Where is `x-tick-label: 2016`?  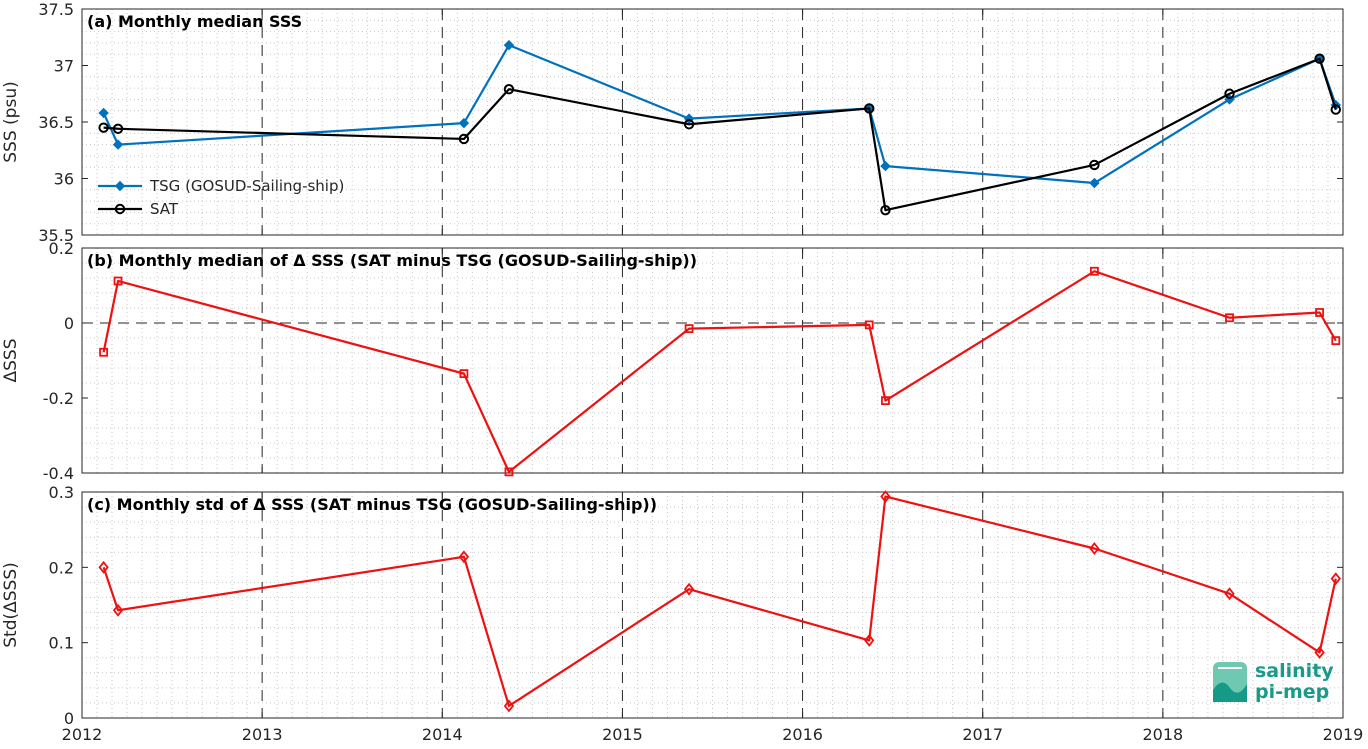
x-tick-label: 2016 is located at coordinates (802, 734).